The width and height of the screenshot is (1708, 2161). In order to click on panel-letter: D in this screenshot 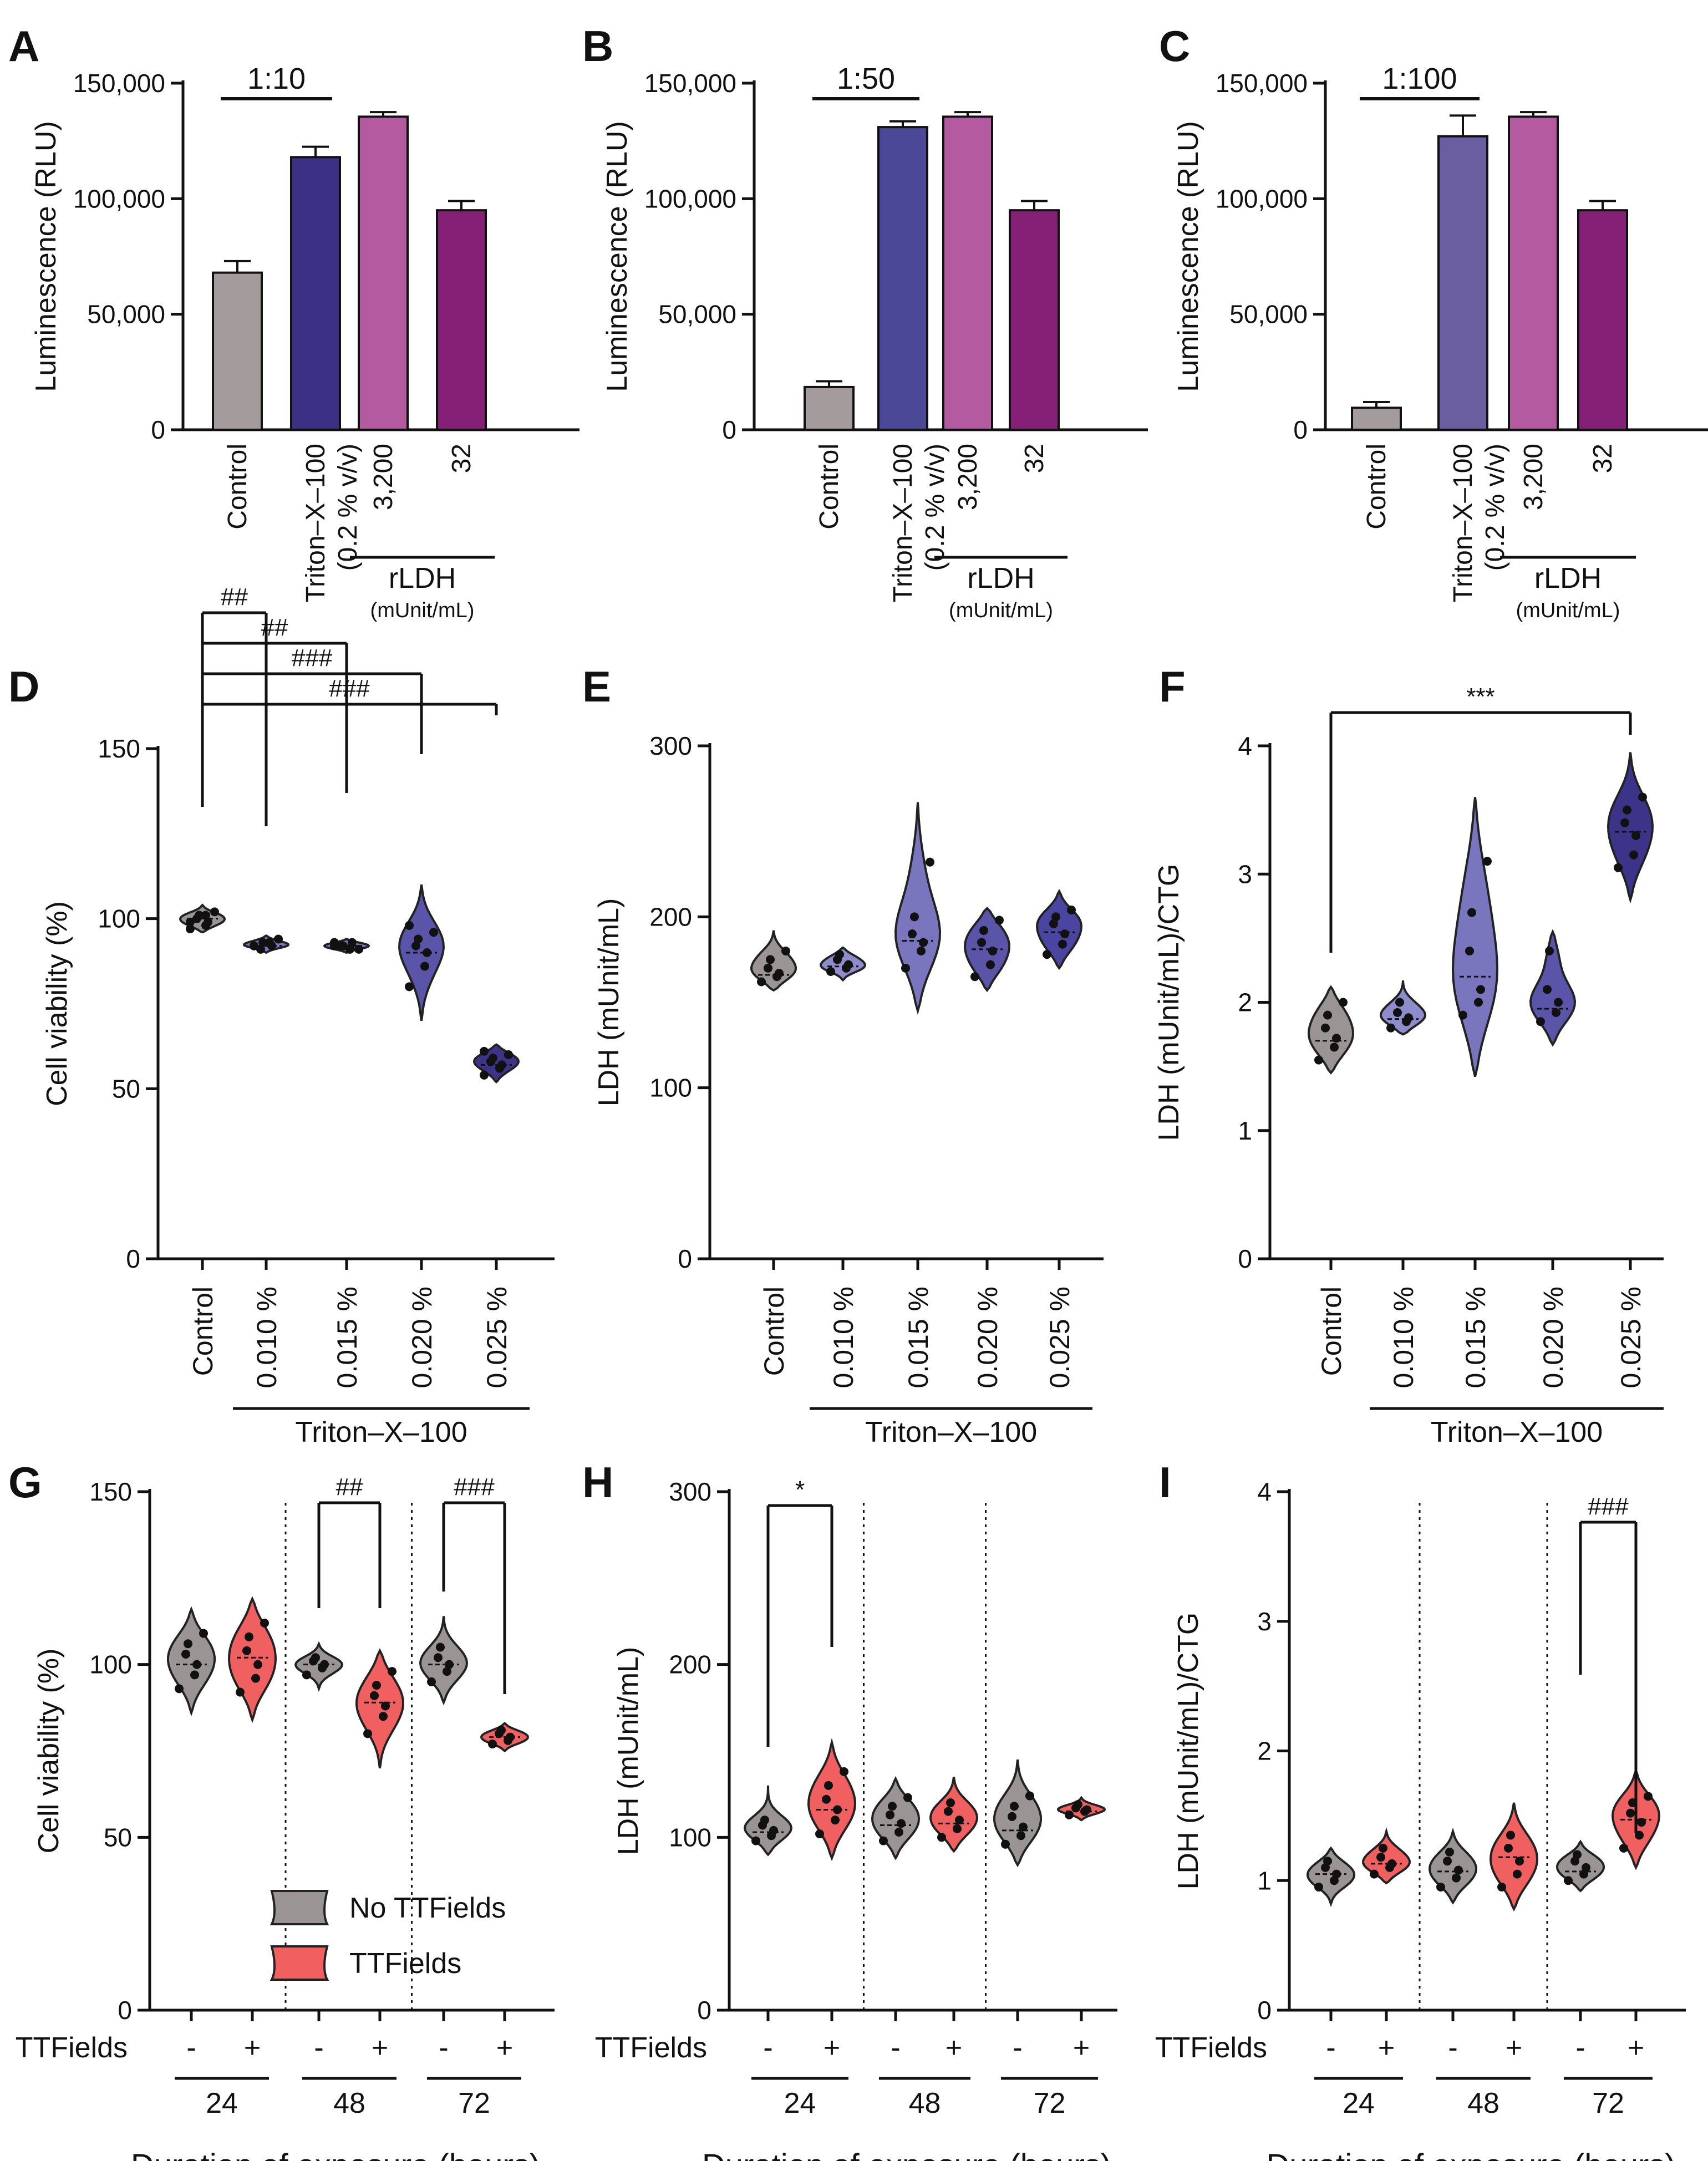, I will do `click(23, 686)`.